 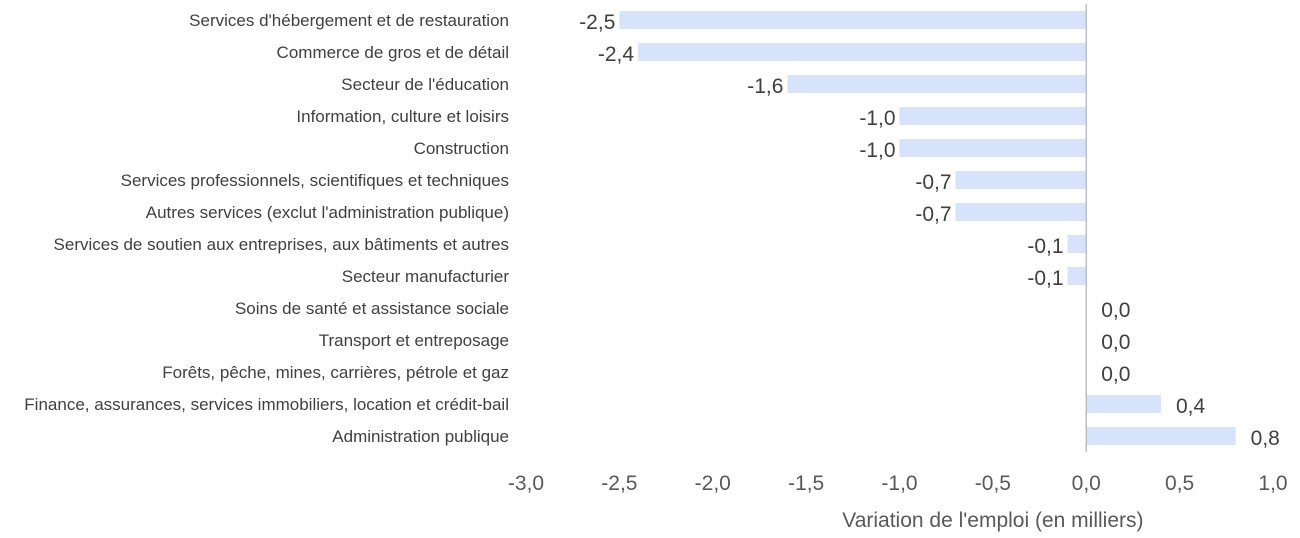 I want to click on x-tick-label: -3,0, so click(x=526, y=483).